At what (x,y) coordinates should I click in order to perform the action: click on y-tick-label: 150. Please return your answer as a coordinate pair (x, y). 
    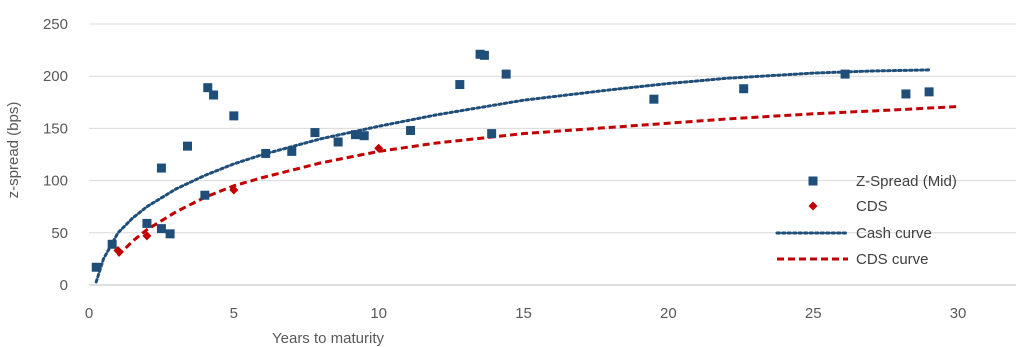
    Looking at the image, I should click on (55, 128).